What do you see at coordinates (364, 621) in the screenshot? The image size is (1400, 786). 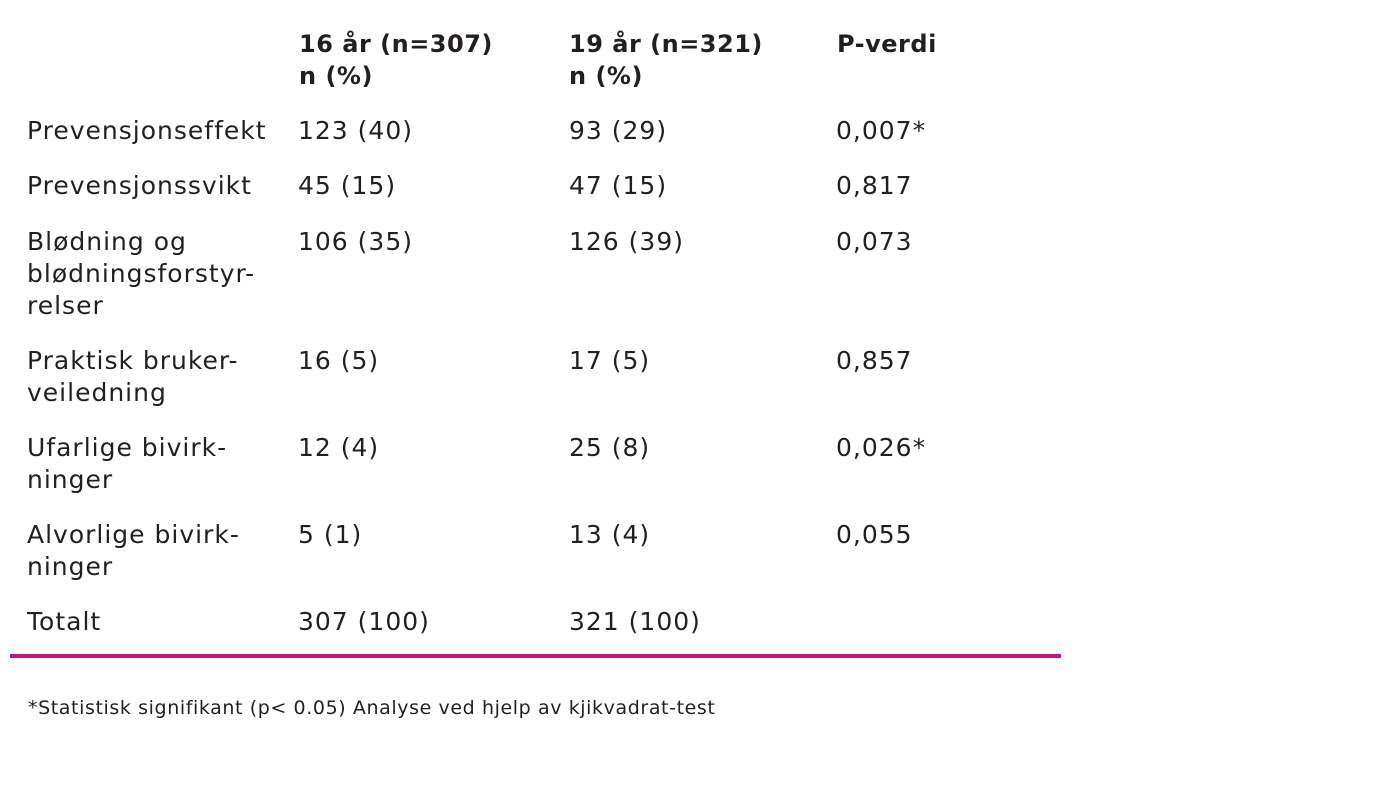 I see `cell-16-years: 307 (100)` at bounding box center [364, 621].